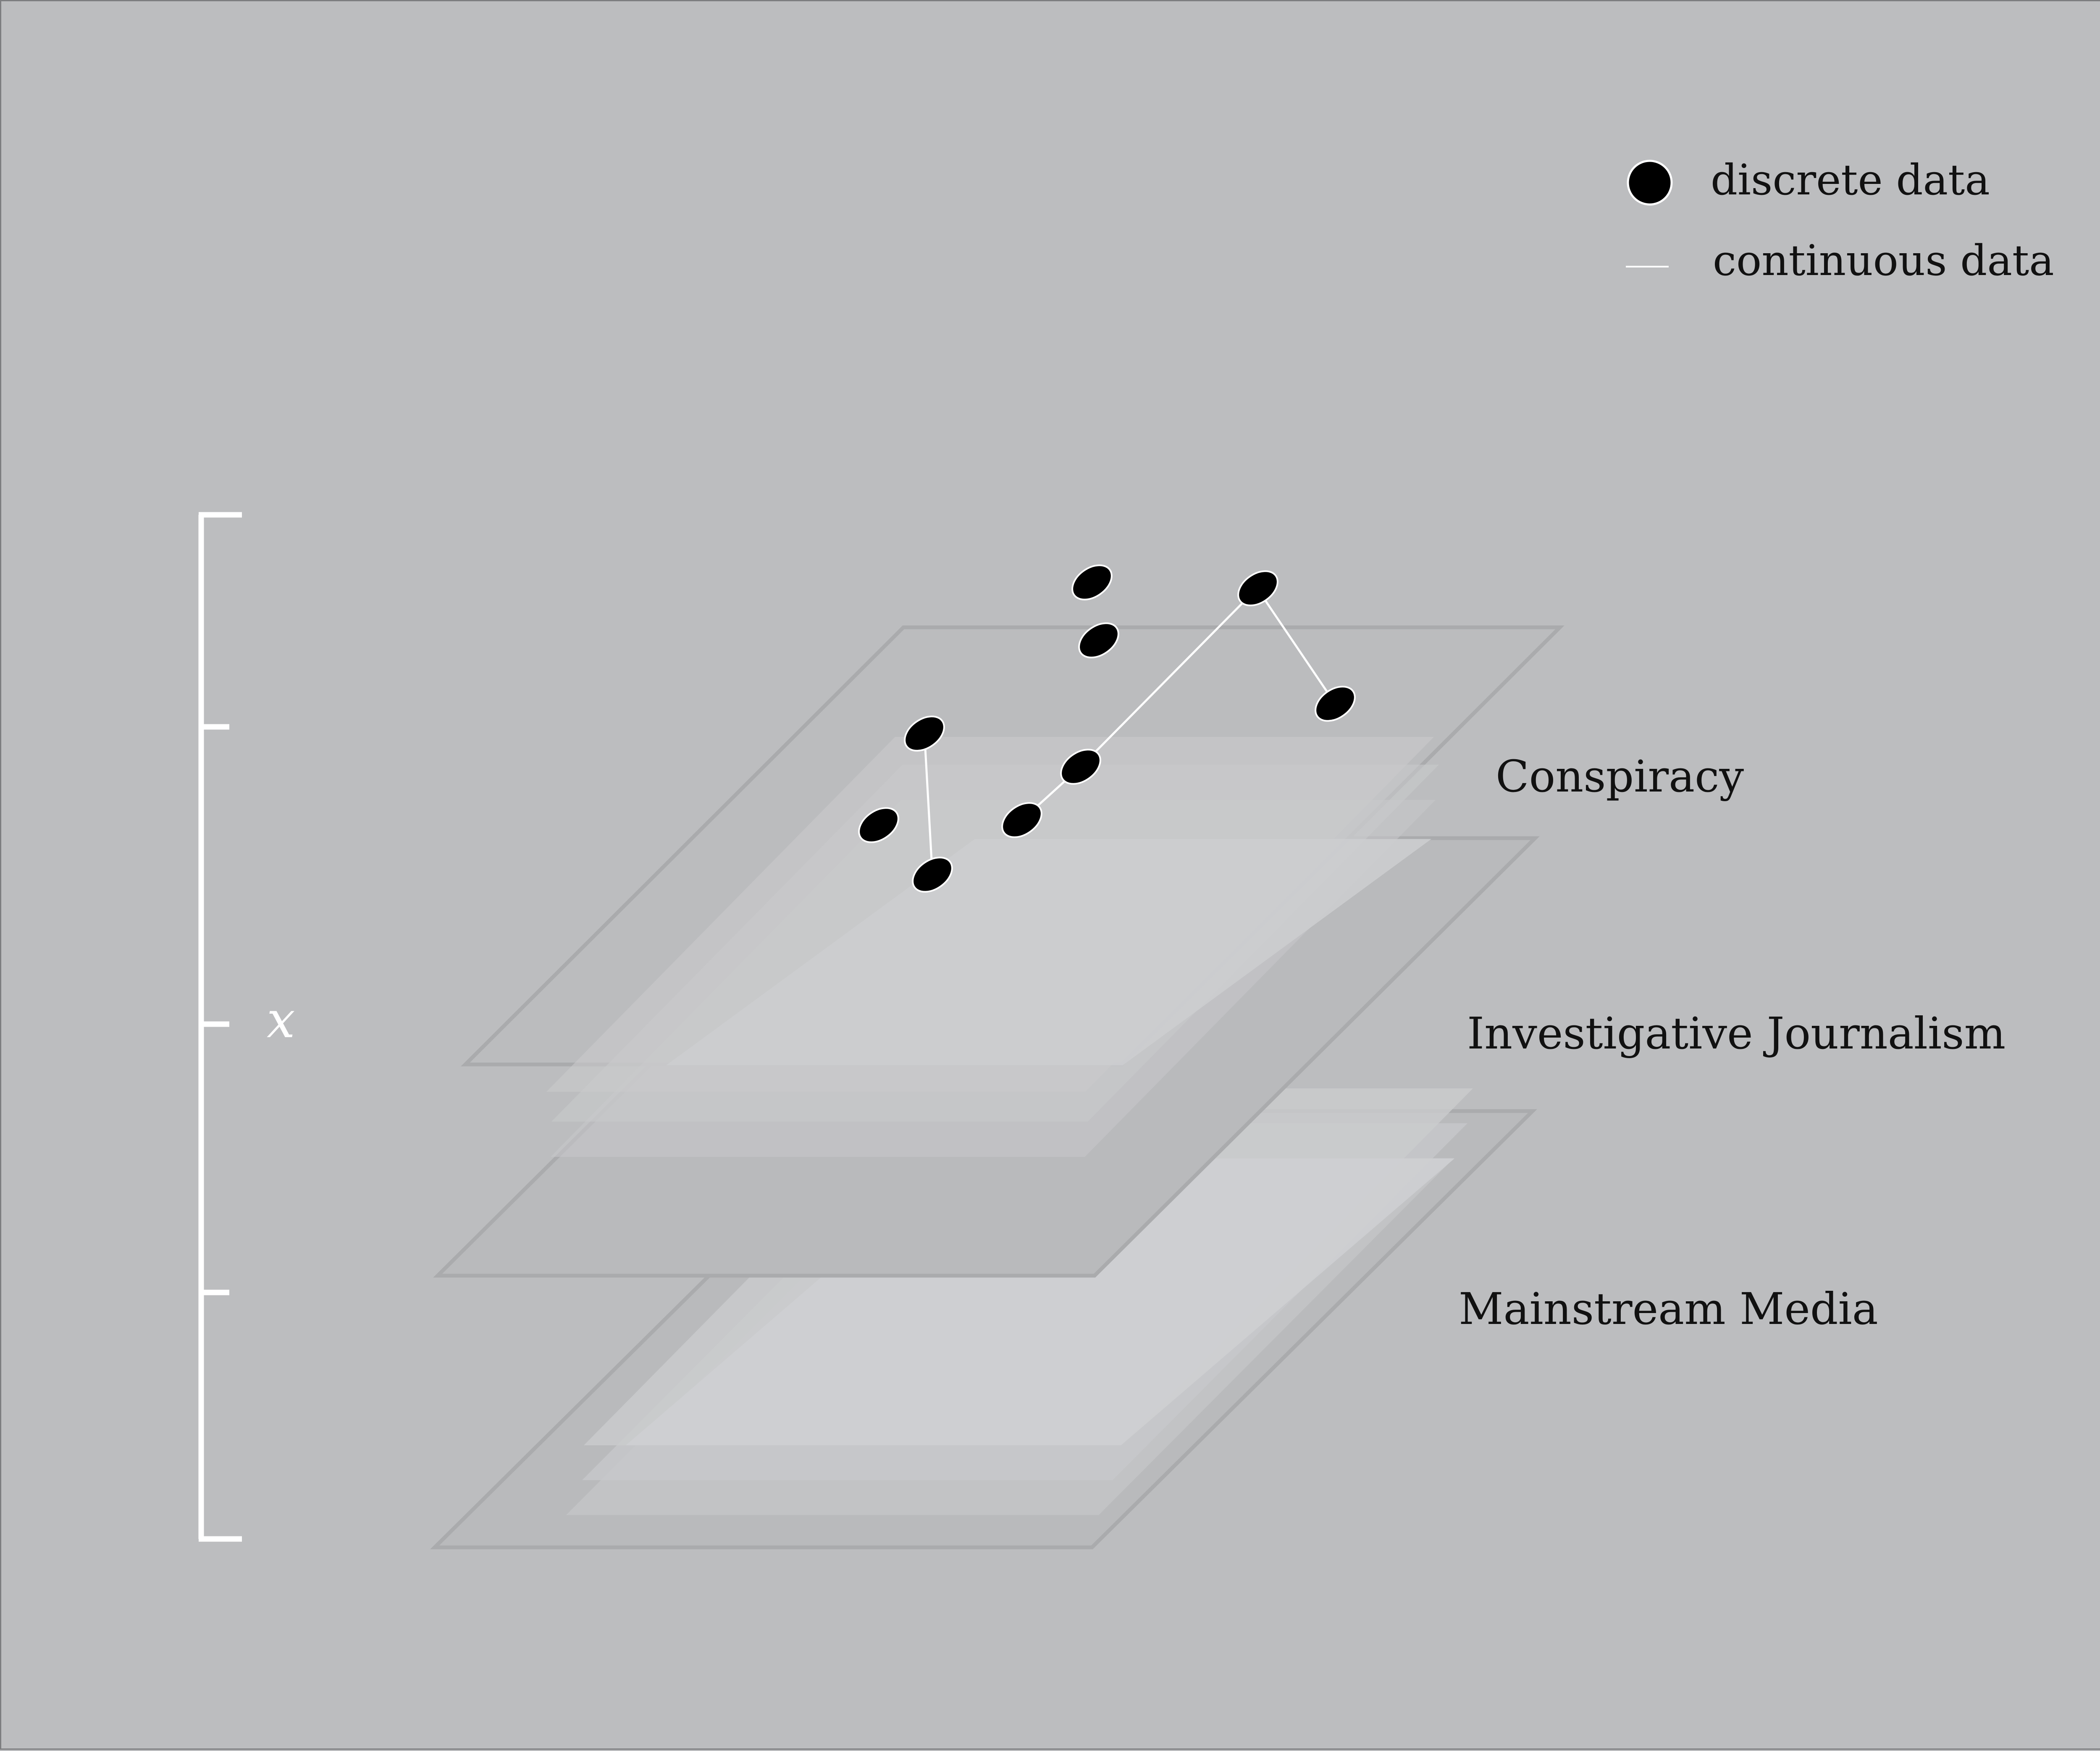 This screenshot has width=2100, height=1751. I want to click on legend-discrete-label: discrete data, so click(1850, 179).